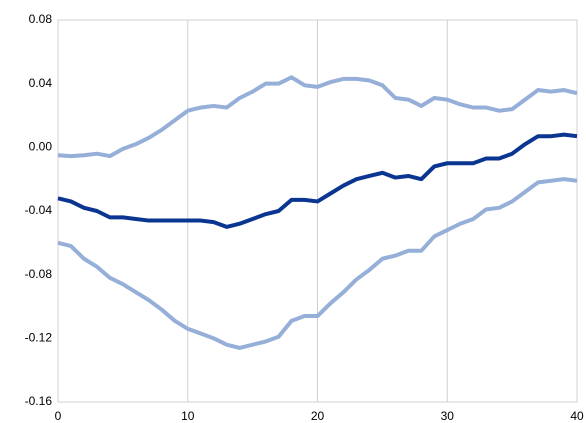  Describe the element at coordinates (448, 416) in the screenshot. I see `x-tick-label: 30` at that location.